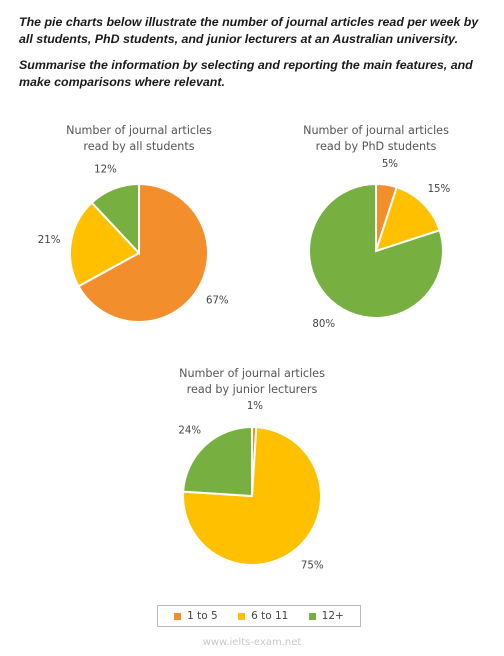 This screenshot has width=504, height=656. What do you see at coordinates (202, 616) in the screenshot?
I see `legend-label: 1 to 5` at bounding box center [202, 616].